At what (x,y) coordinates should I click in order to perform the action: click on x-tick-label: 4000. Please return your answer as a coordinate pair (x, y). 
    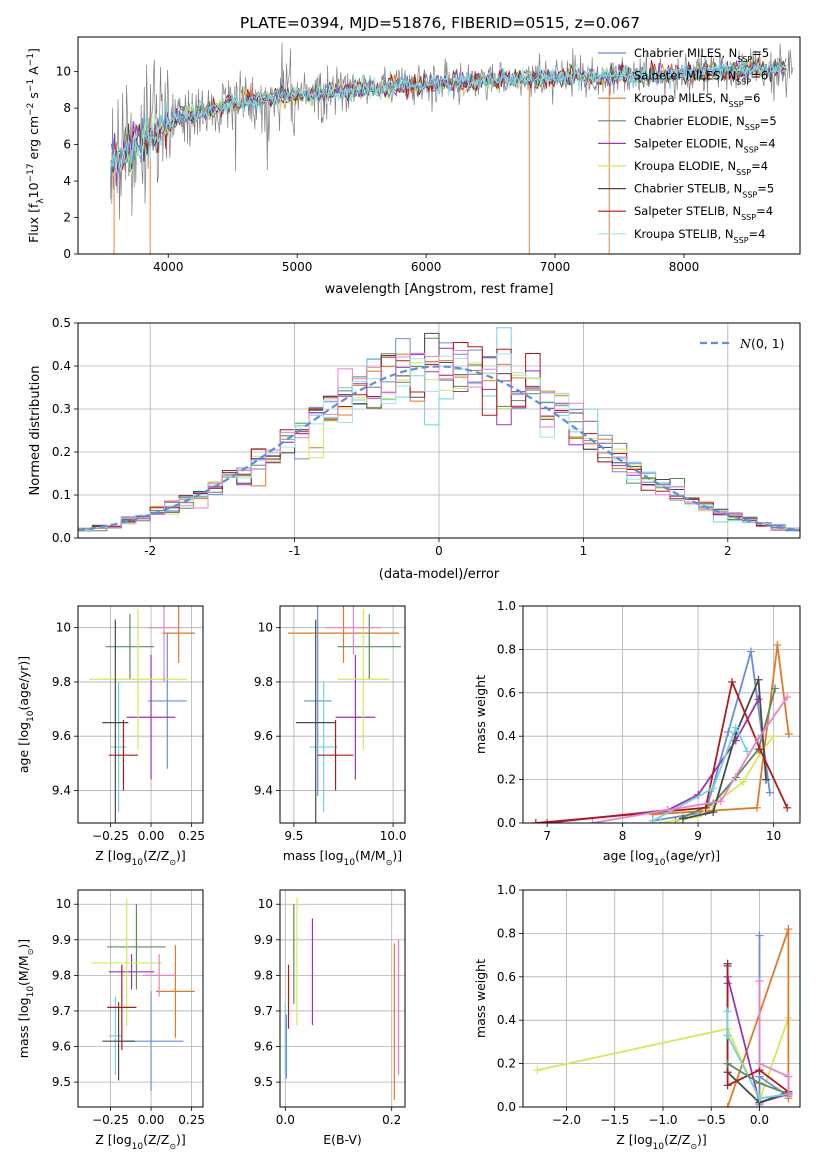
    Looking at the image, I should click on (168, 267).